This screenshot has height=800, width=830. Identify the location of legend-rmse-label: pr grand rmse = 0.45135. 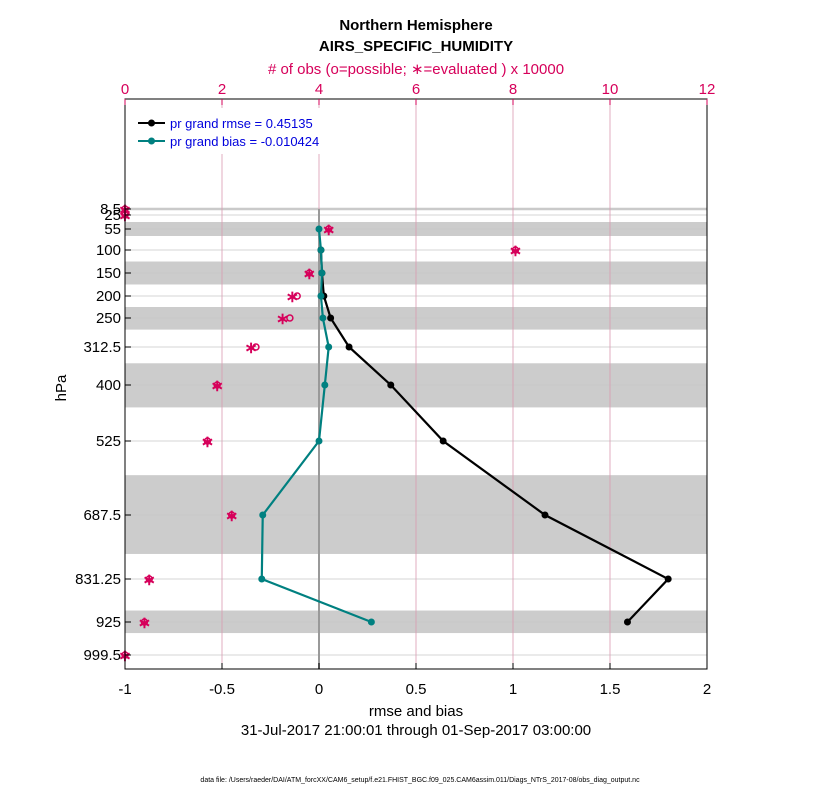
(241, 123).